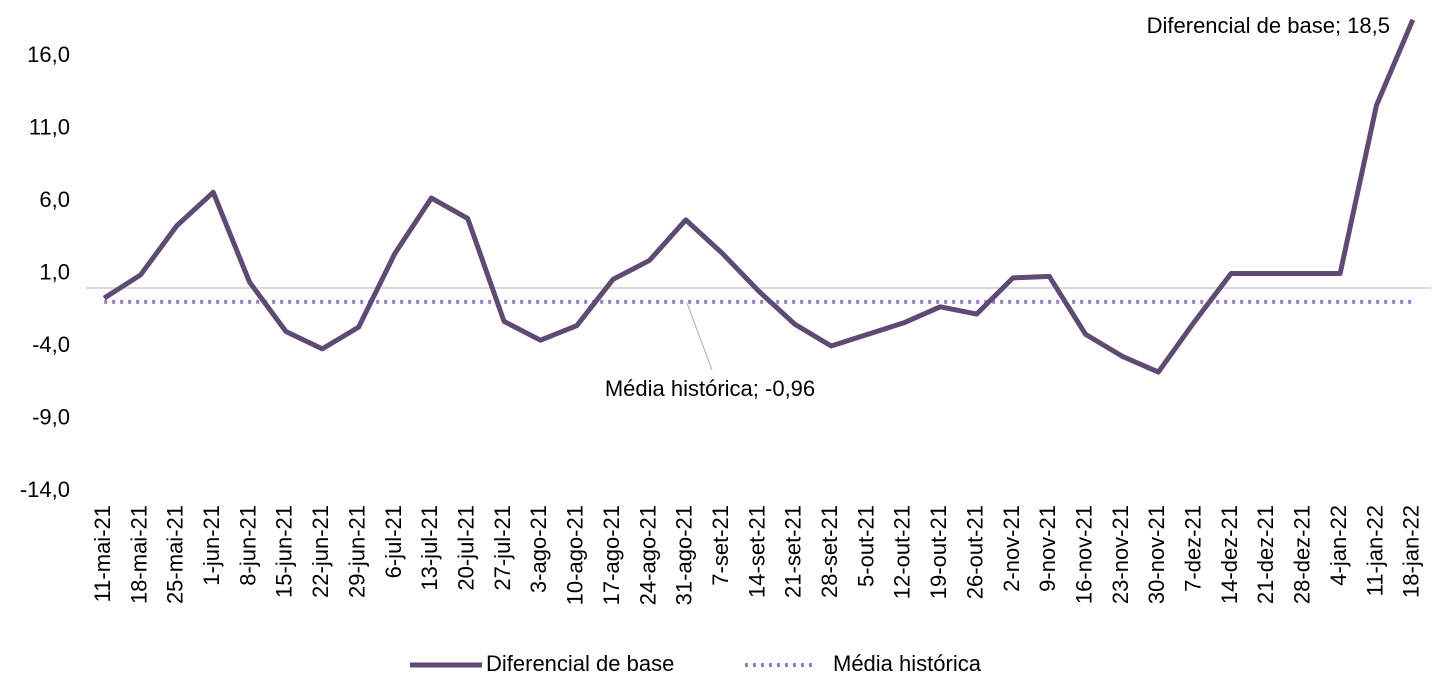 This screenshot has height=679, width=1442. Describe the element at coordinates (974, 552) in the screenshot. I see `x-tick-label: 26-out-21` at that location.